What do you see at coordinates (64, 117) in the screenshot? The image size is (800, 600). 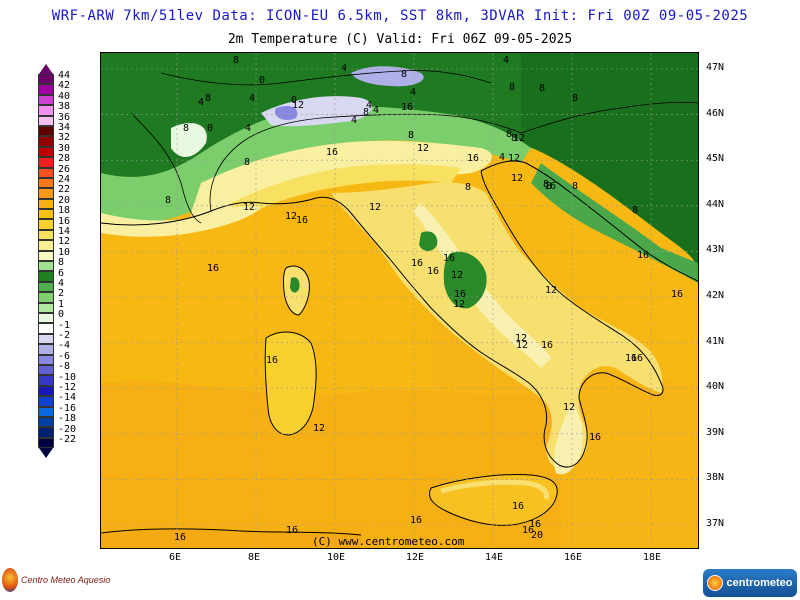 I see `colorbar-label: 36` at bounding box center [64, 117].